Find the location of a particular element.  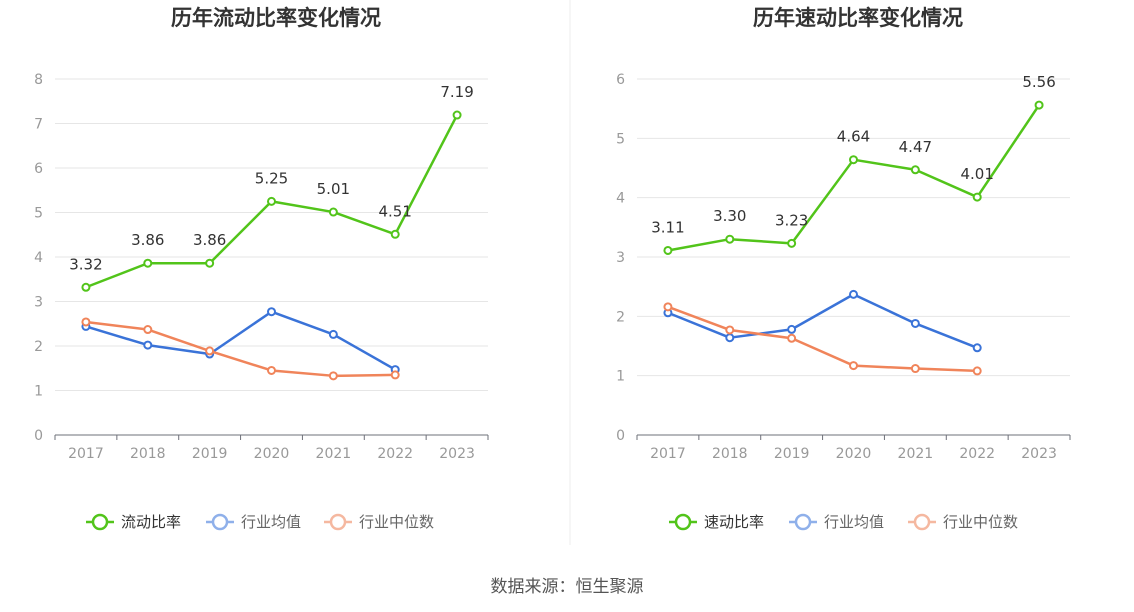

data-label: 3.32 is located at coordinates (85, 264).